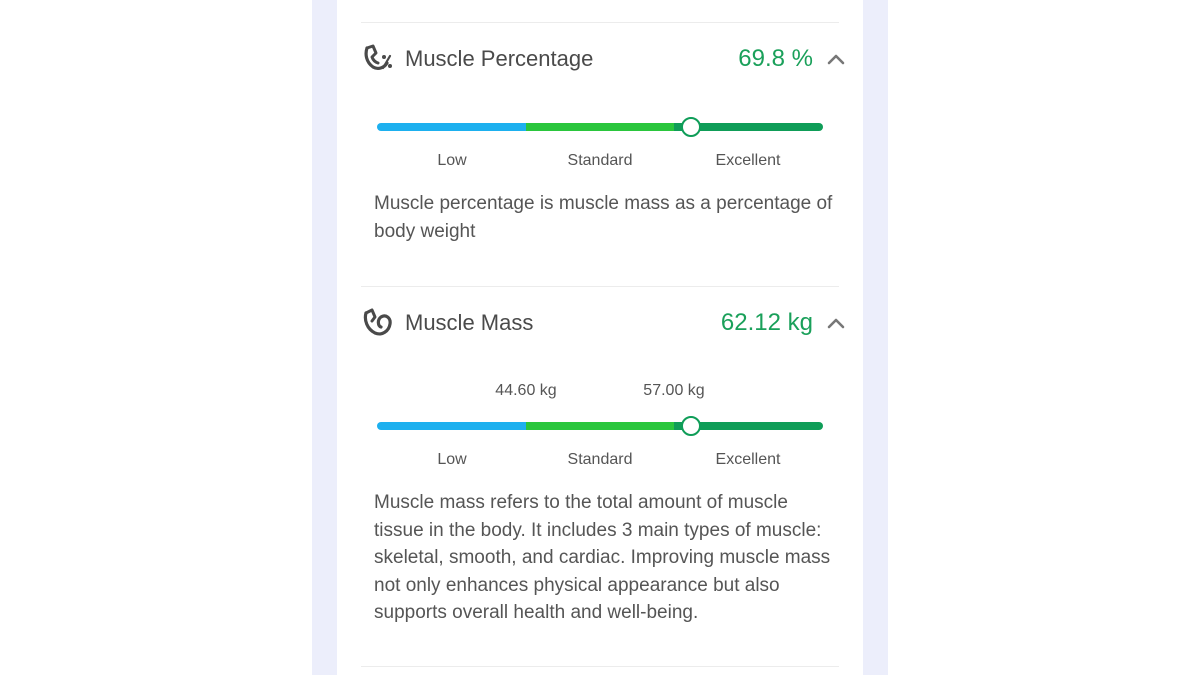  Describe the element at coordinates (377, 322) in the screenshot. I see `muscle-mass-icon` at that location.